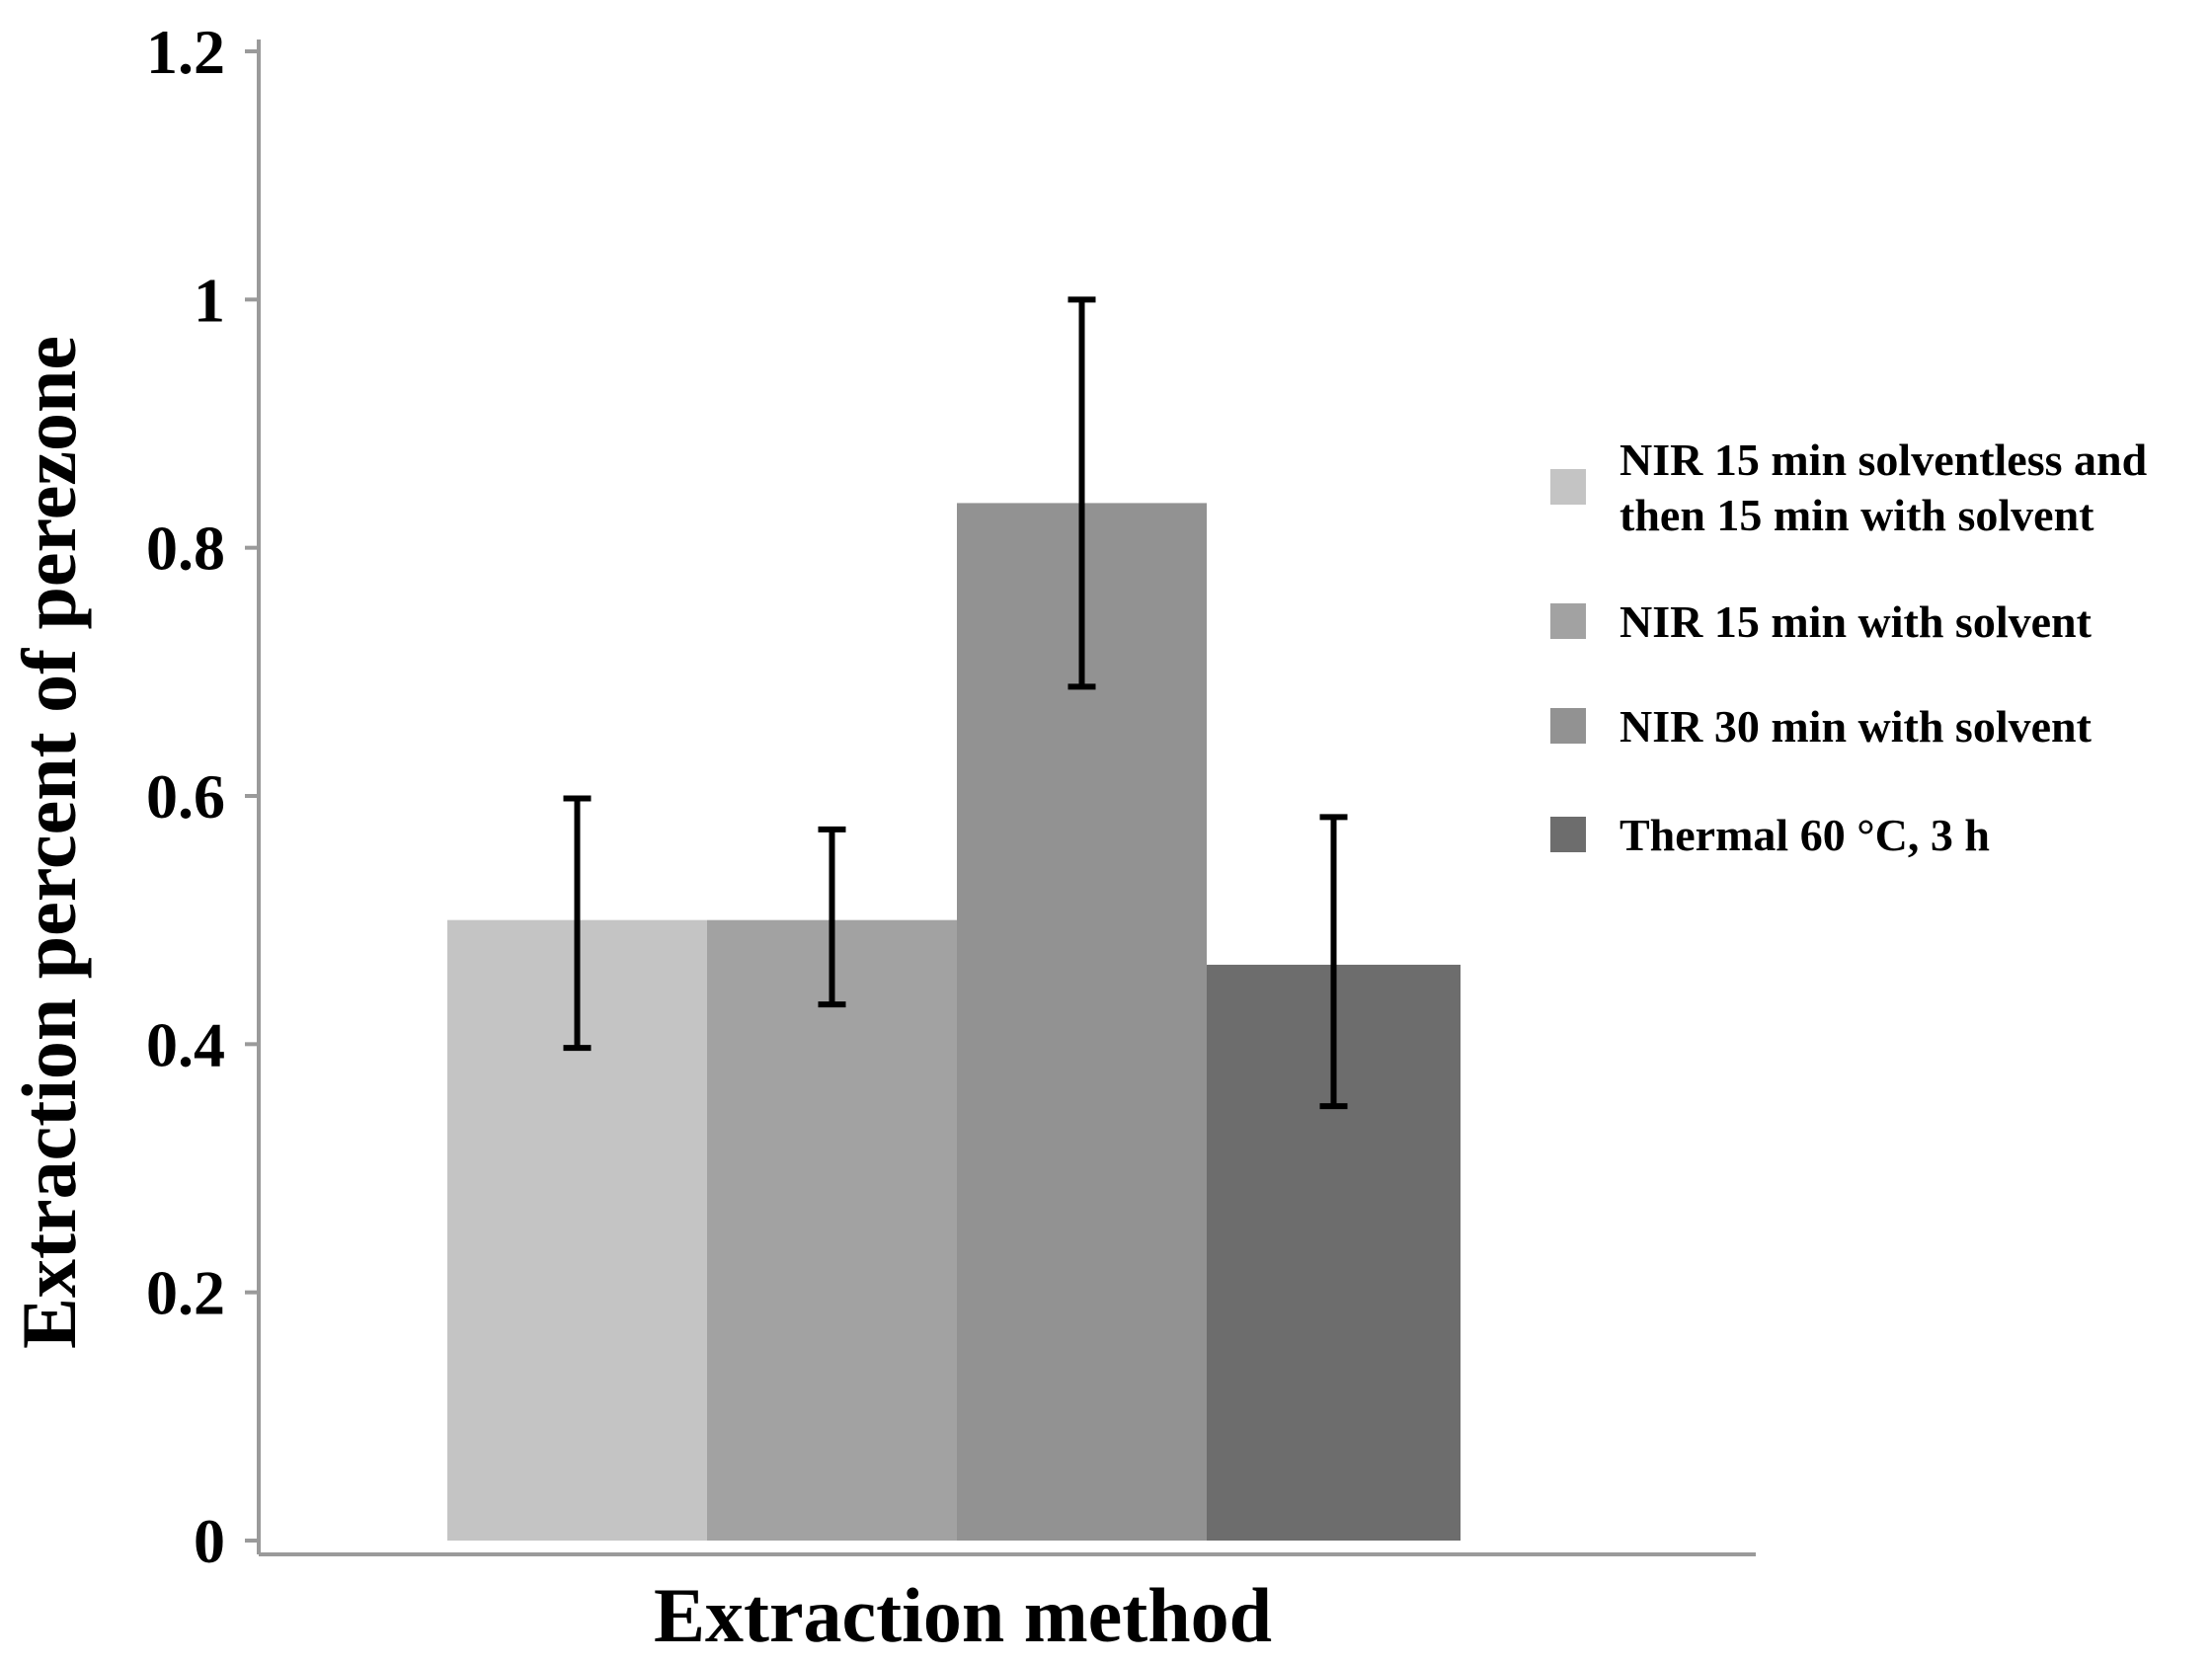 The height and width of the screenshot is (1664, 2212). Describe the element at coordinates (1805, 835) in the screenshot. I see `legend-label: Thermal 60 °C, 3 h` at that location.